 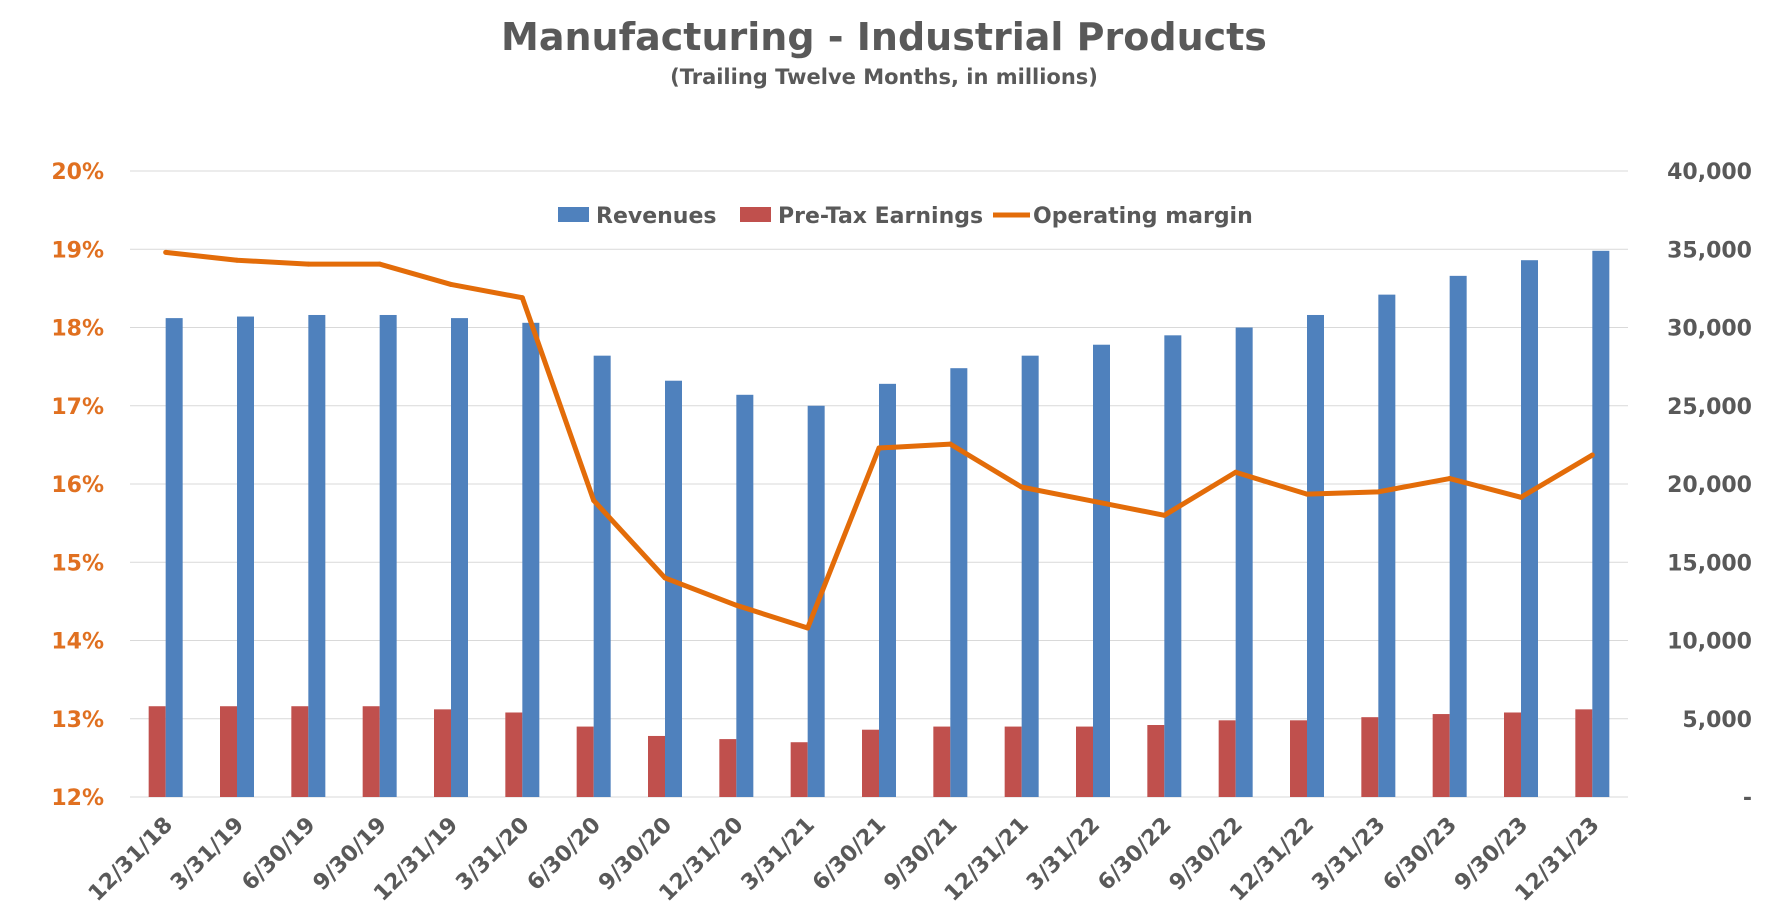 What do you see at coordinates (778, 854) in the screenshot?
I see `x-tick-label: 3/31/21` at bounding box center [778, 854].